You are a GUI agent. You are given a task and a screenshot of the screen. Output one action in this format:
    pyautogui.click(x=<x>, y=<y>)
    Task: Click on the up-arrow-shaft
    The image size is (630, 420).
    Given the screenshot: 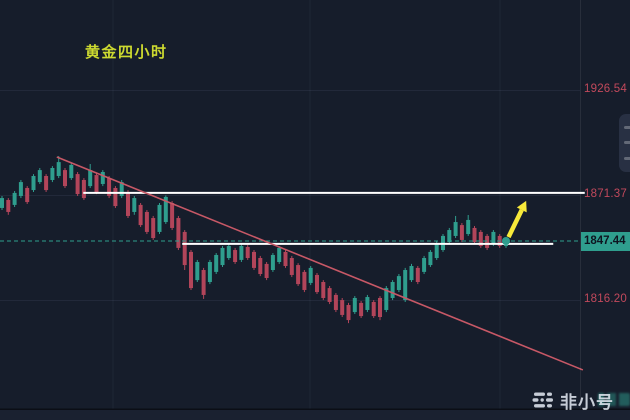 What is the action you would take?
    pyautogui.click(x=515, y=223)
    